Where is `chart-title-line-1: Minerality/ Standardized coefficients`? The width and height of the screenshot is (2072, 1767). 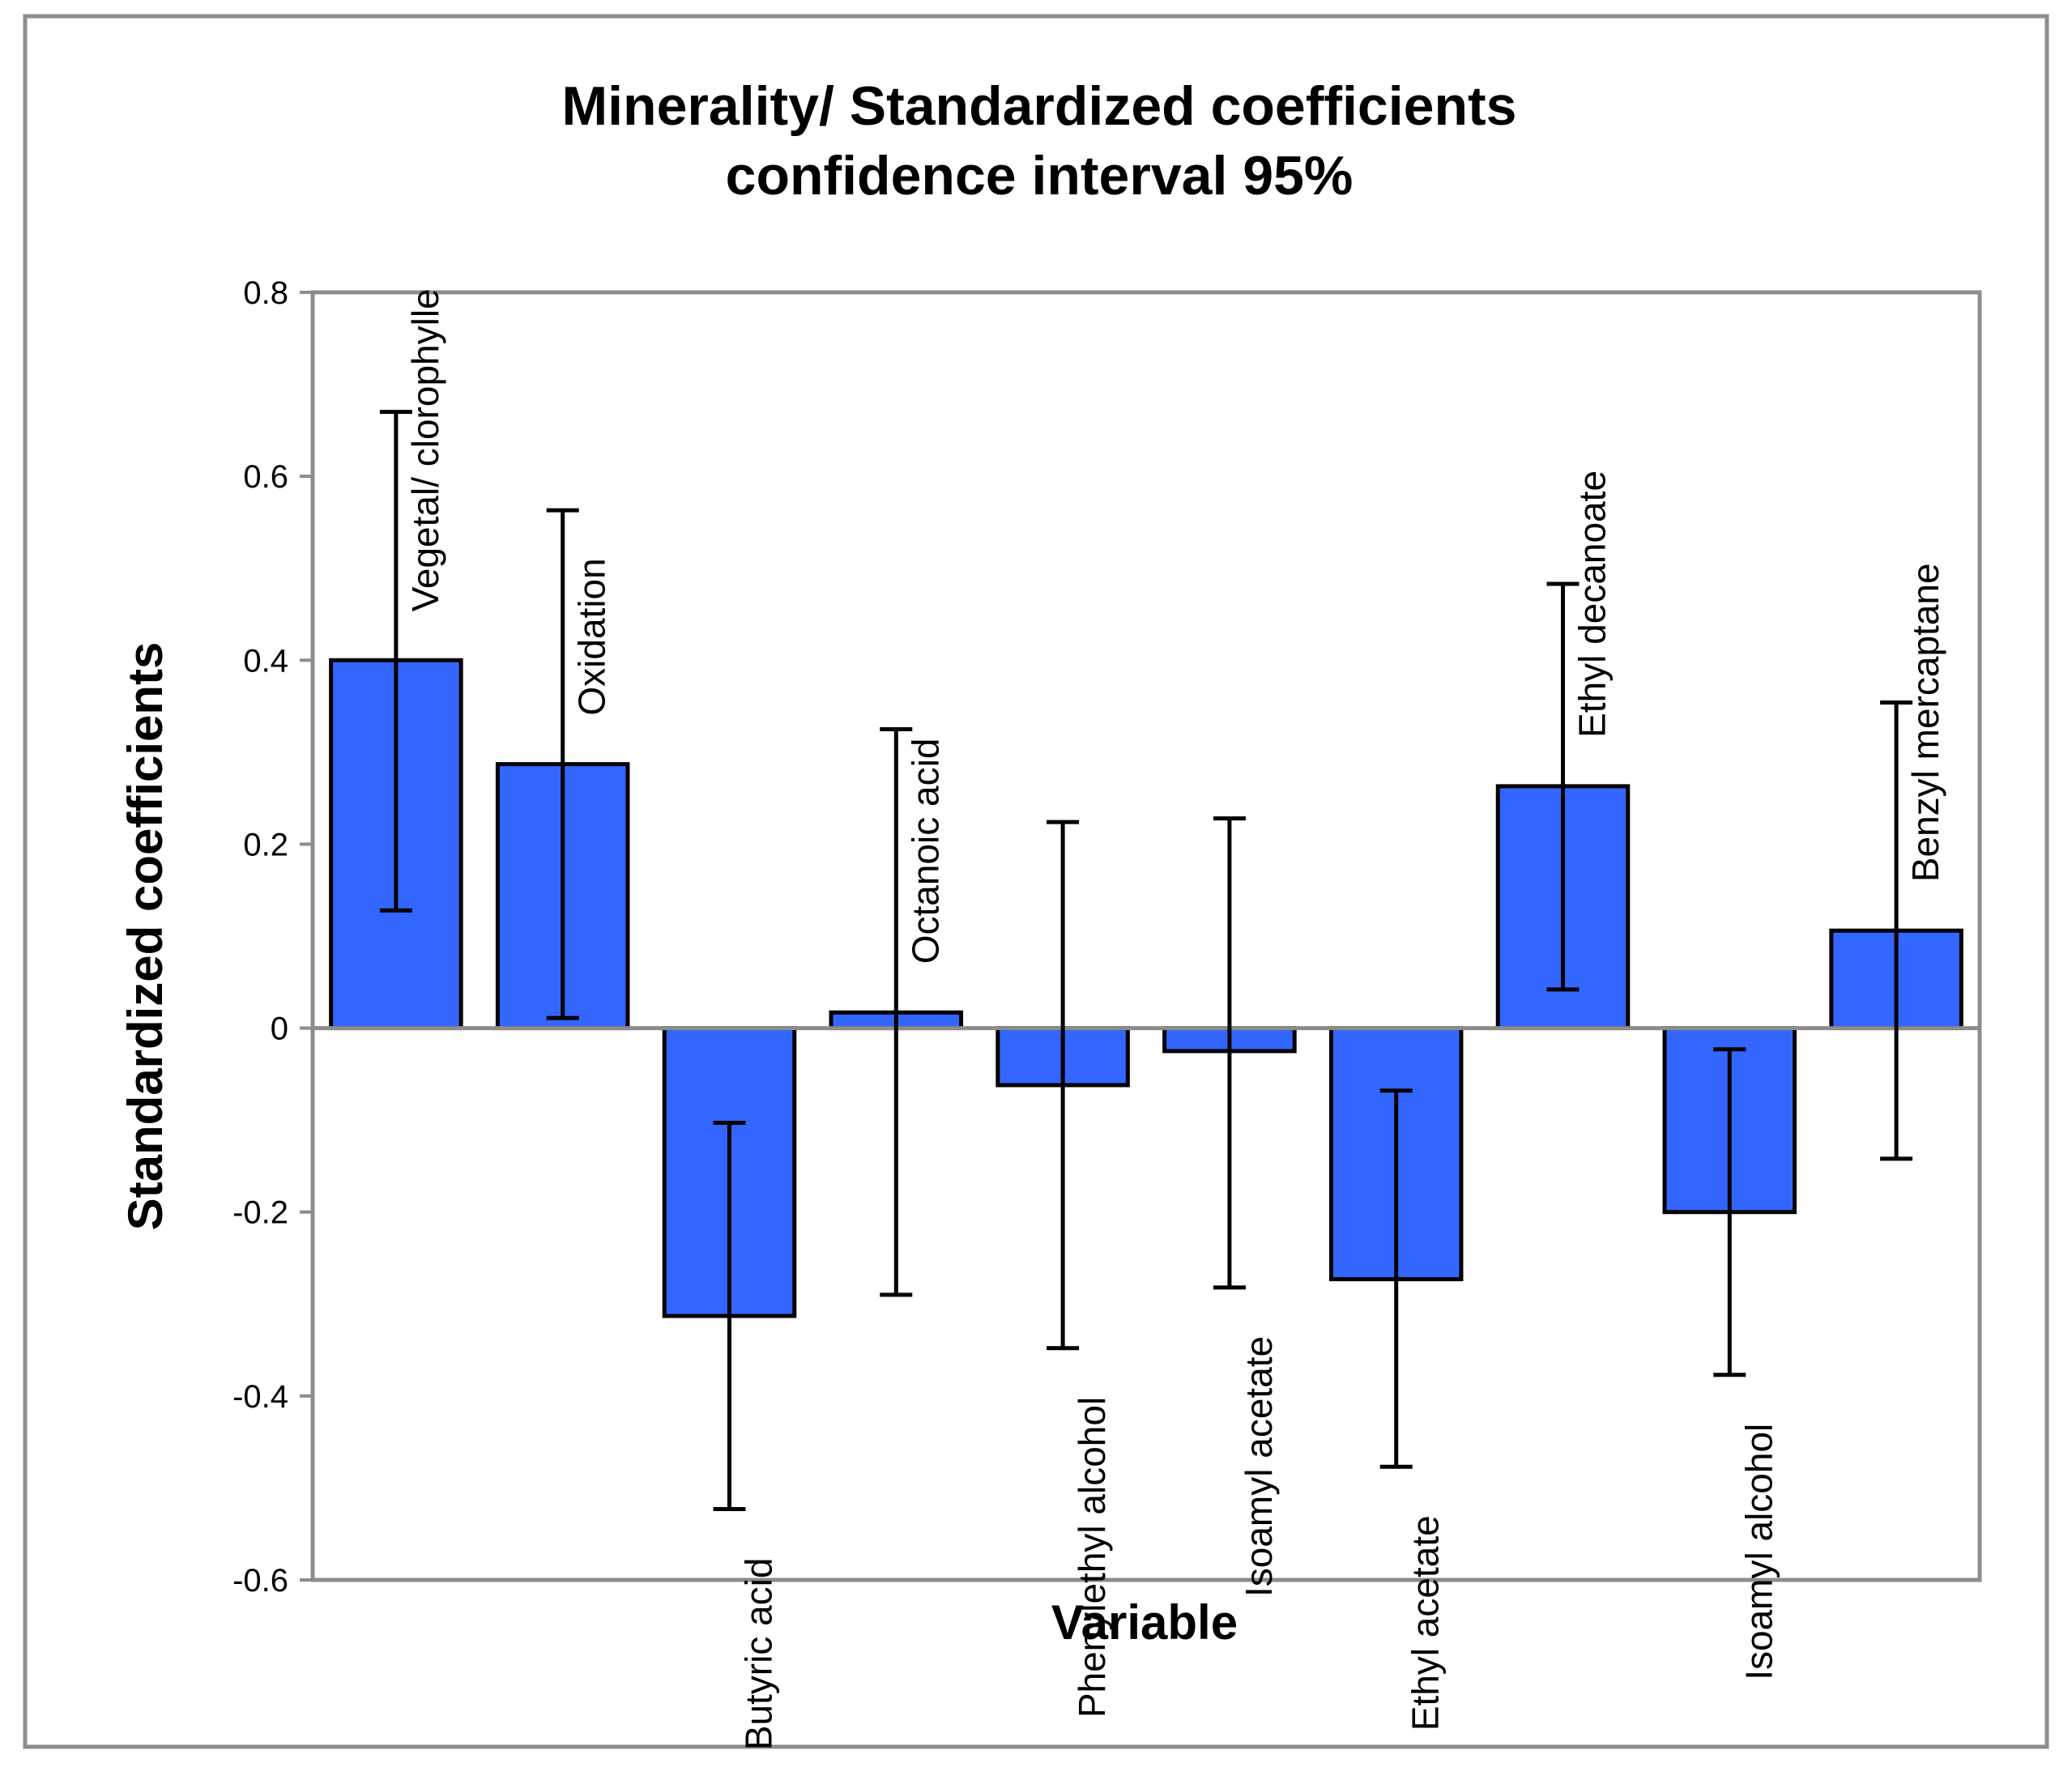
chart-title-line-1: Minerality/ Standardized coefficients is located at coordinates (1039, 106).